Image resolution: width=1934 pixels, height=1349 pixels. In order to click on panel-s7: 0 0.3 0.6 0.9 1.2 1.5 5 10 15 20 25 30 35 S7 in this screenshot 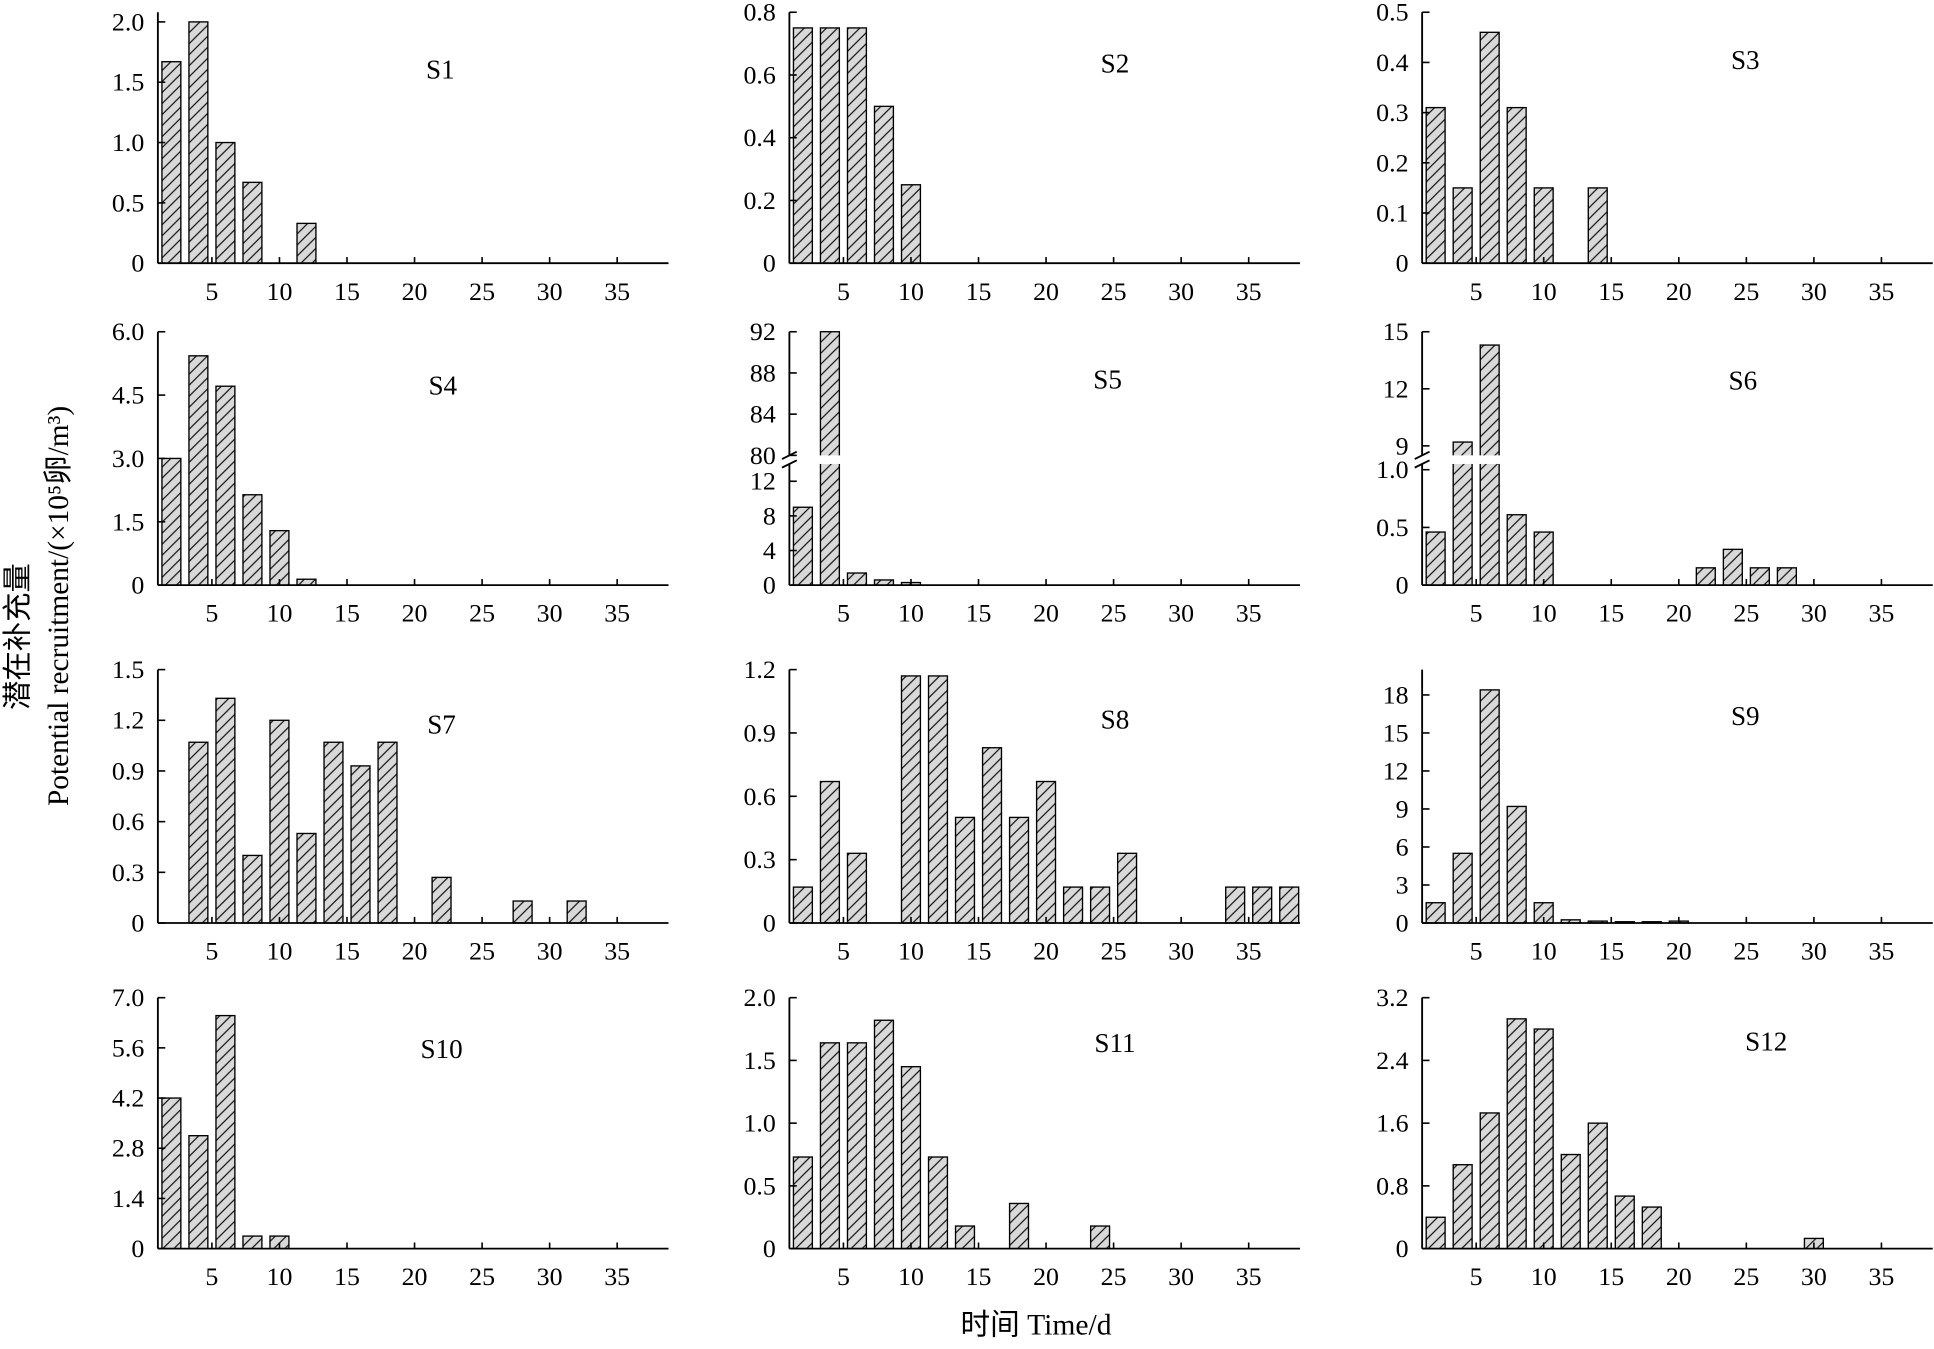, I will do `click(390, 810)`.